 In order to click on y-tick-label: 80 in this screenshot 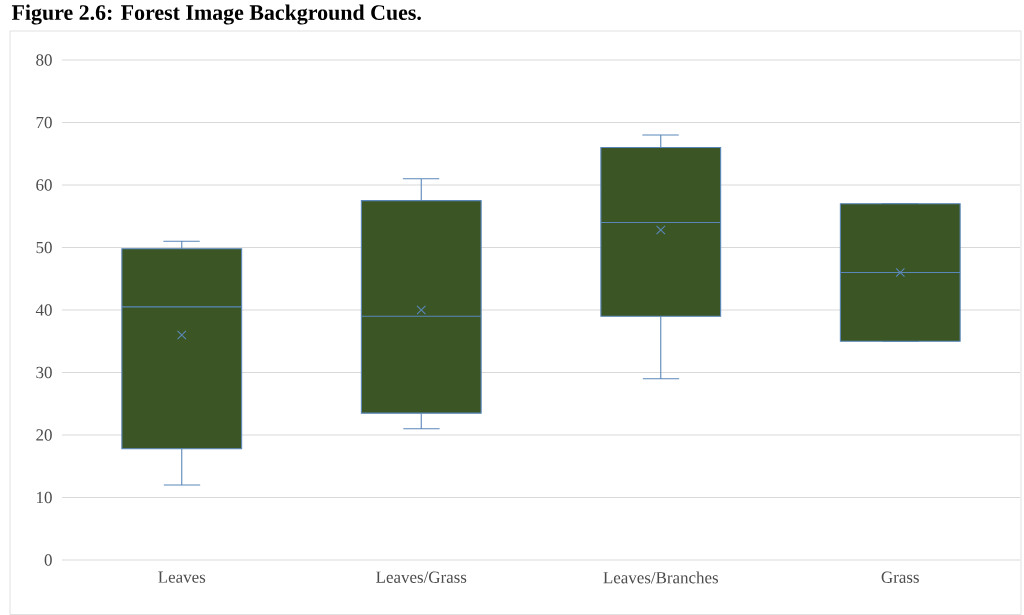, I will do `click(44, 60)`.